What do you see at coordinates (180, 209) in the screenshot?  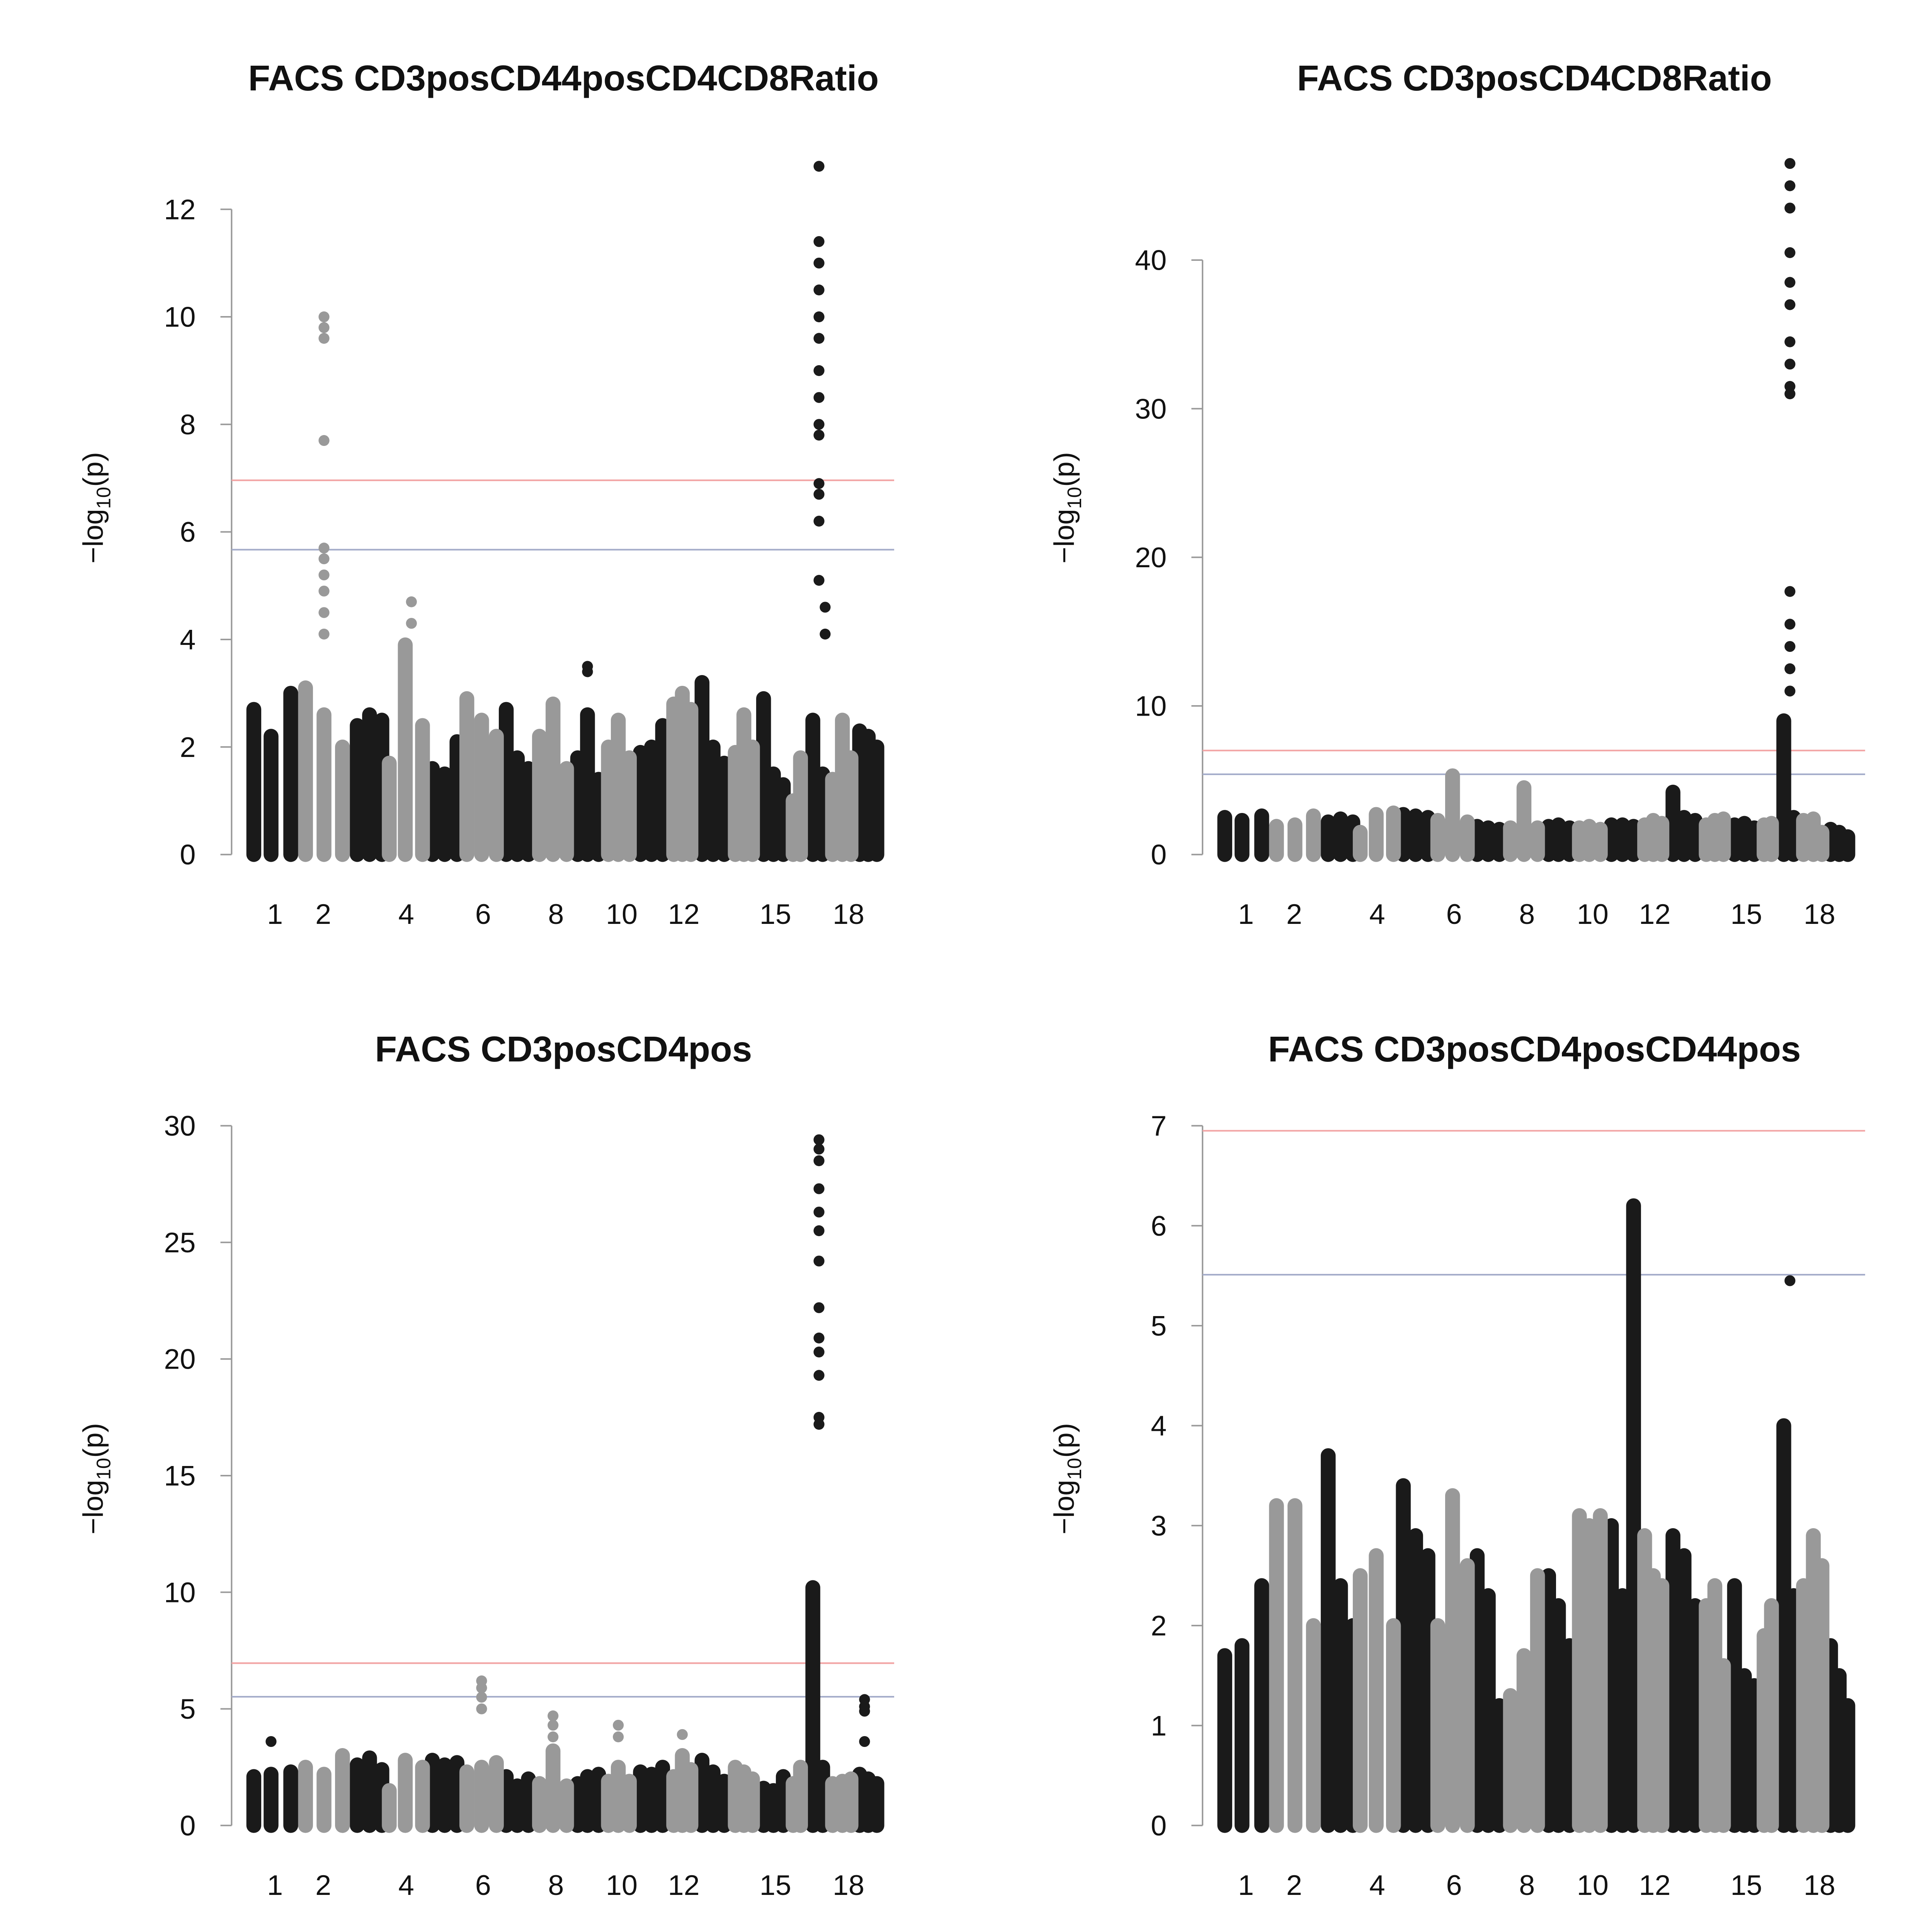 I see `y-tick-label: 12` at bounding box center [180, 209].